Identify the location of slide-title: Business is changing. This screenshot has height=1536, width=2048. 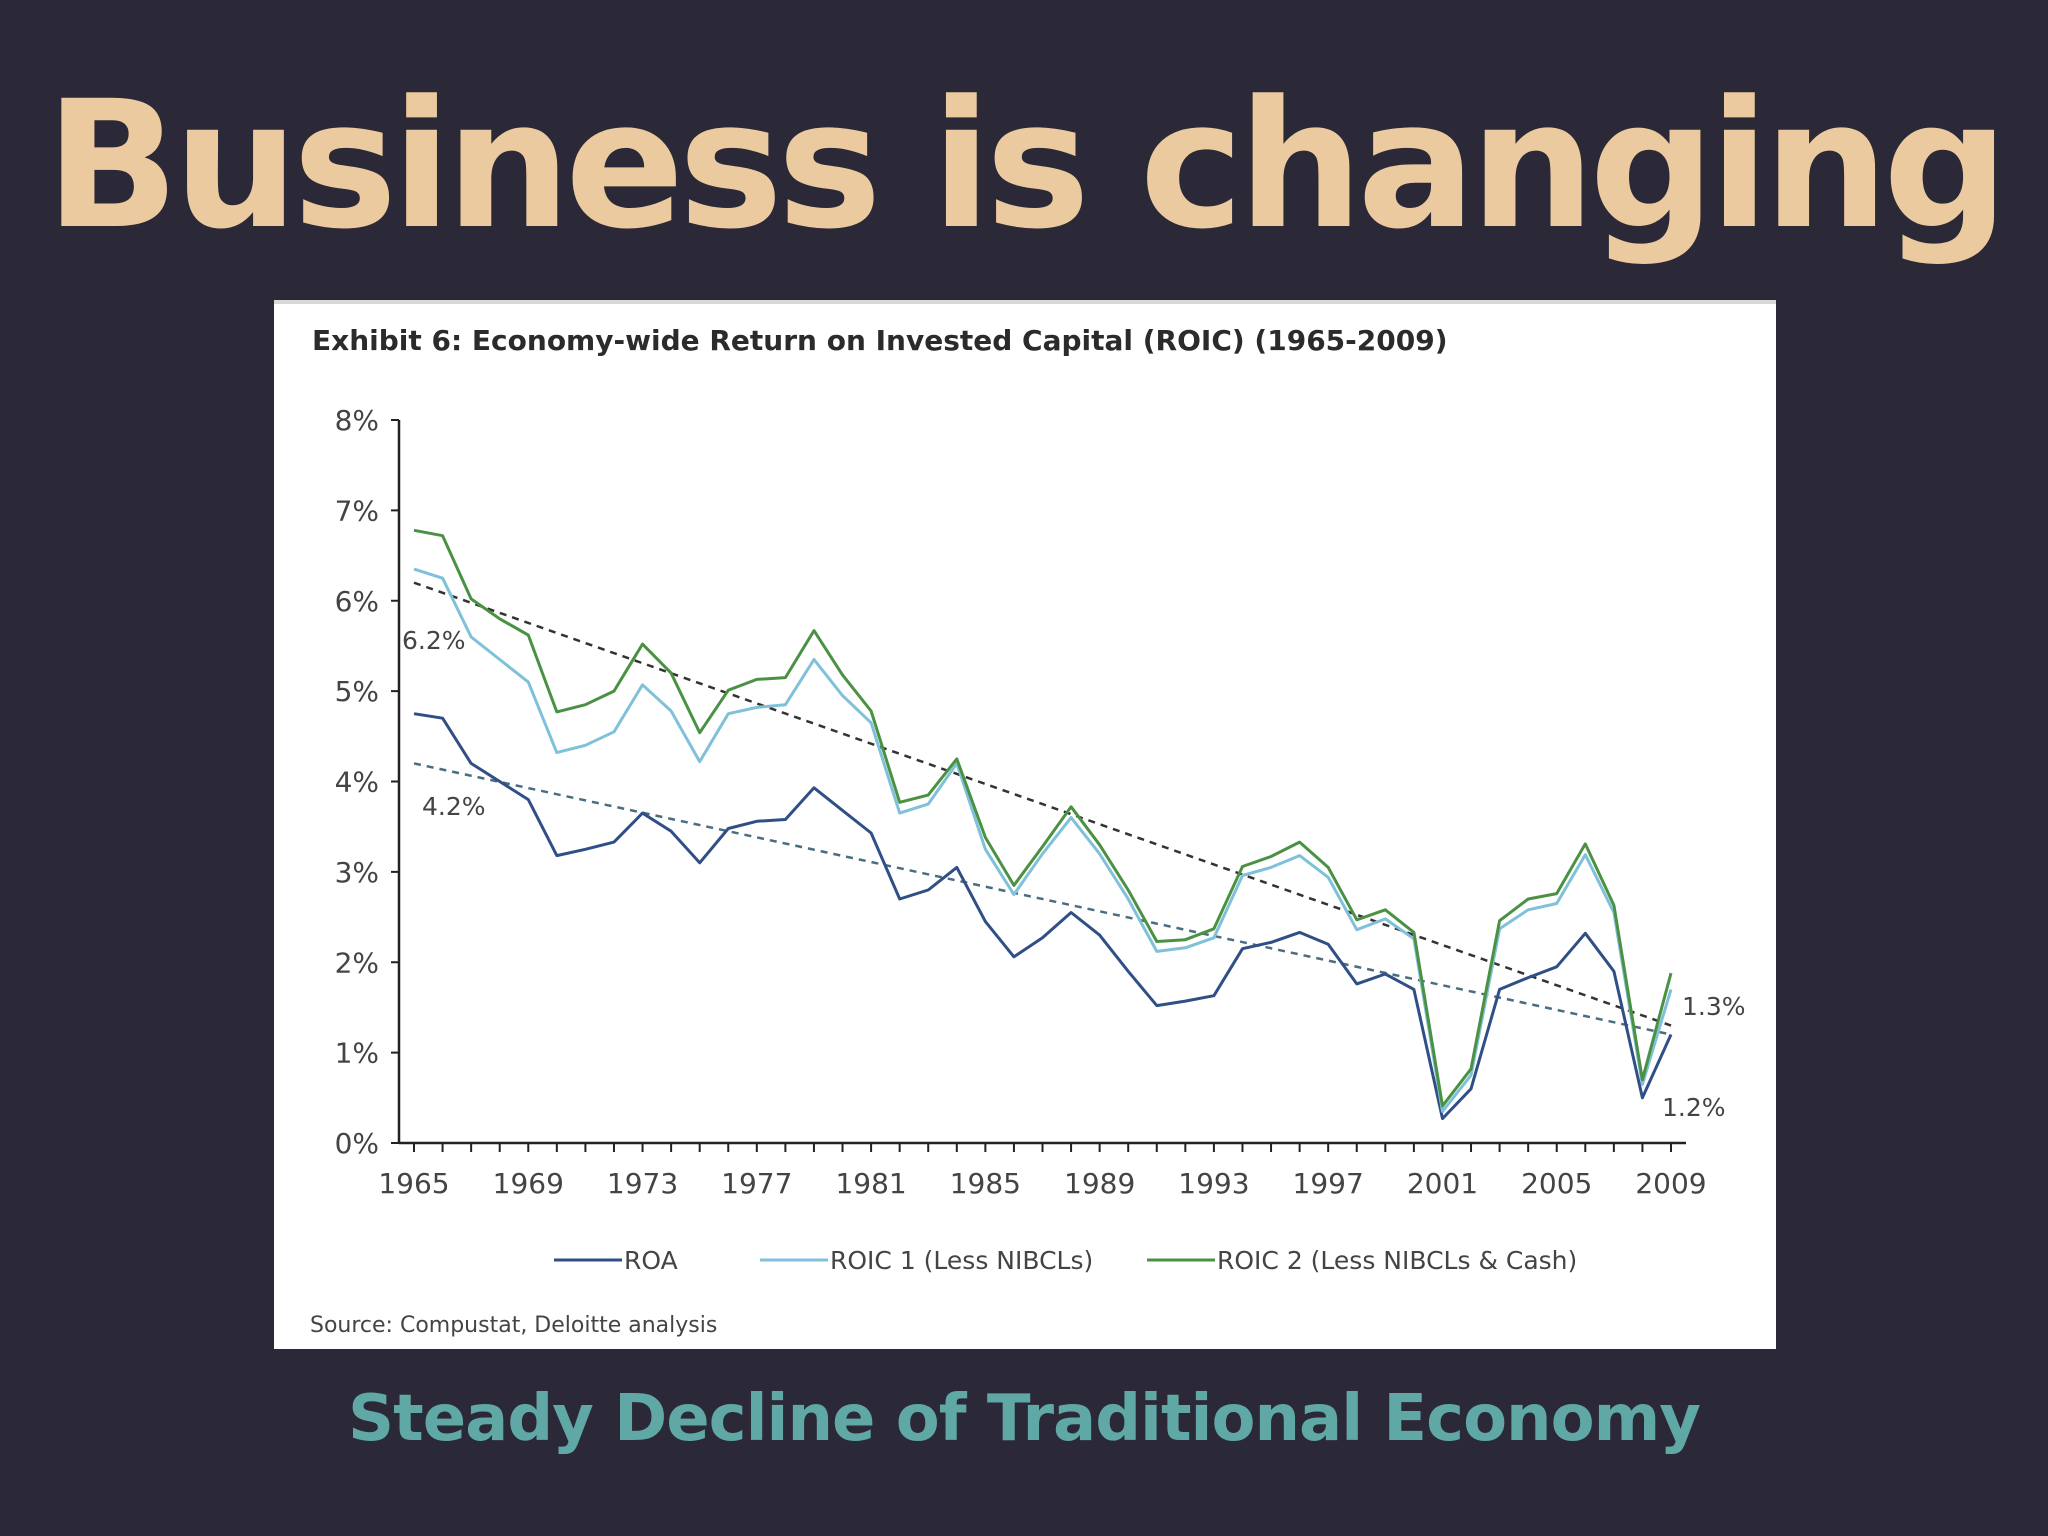
(1027, 165).